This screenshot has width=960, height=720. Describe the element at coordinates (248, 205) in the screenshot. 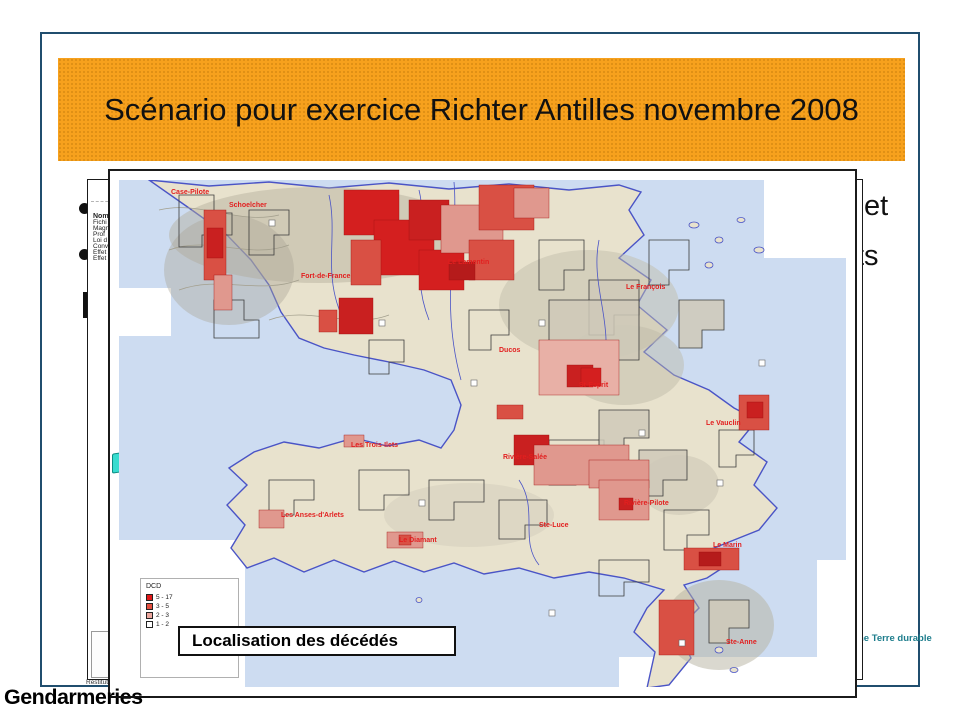

I see `town-label: Schoelcher` at that location.